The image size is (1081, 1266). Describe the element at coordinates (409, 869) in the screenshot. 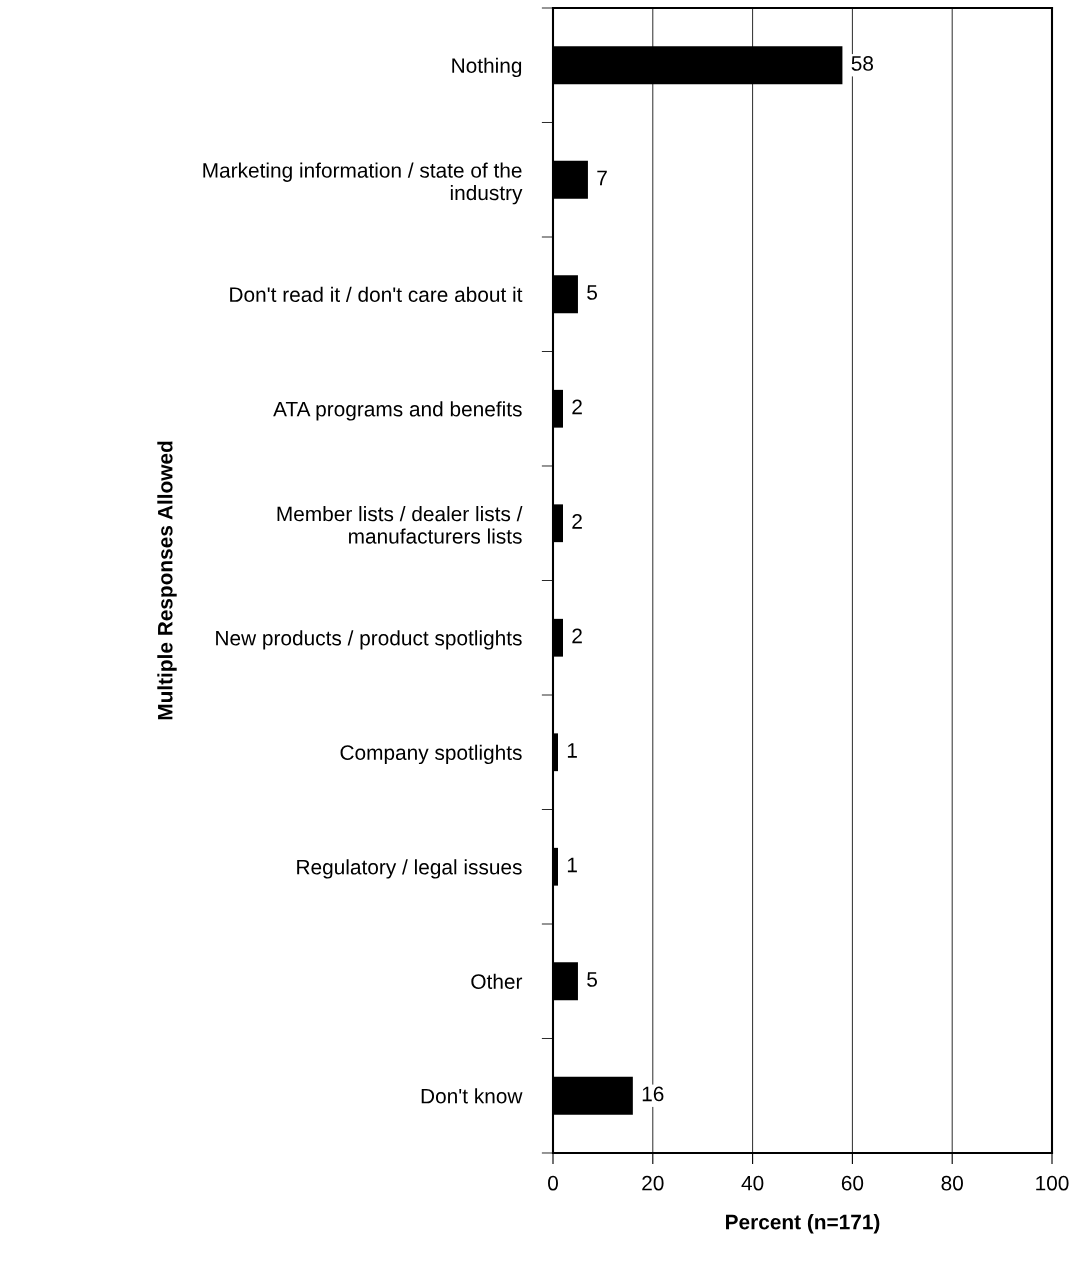

I see `y-tick-label: Regulatory / legal issues` at that location.